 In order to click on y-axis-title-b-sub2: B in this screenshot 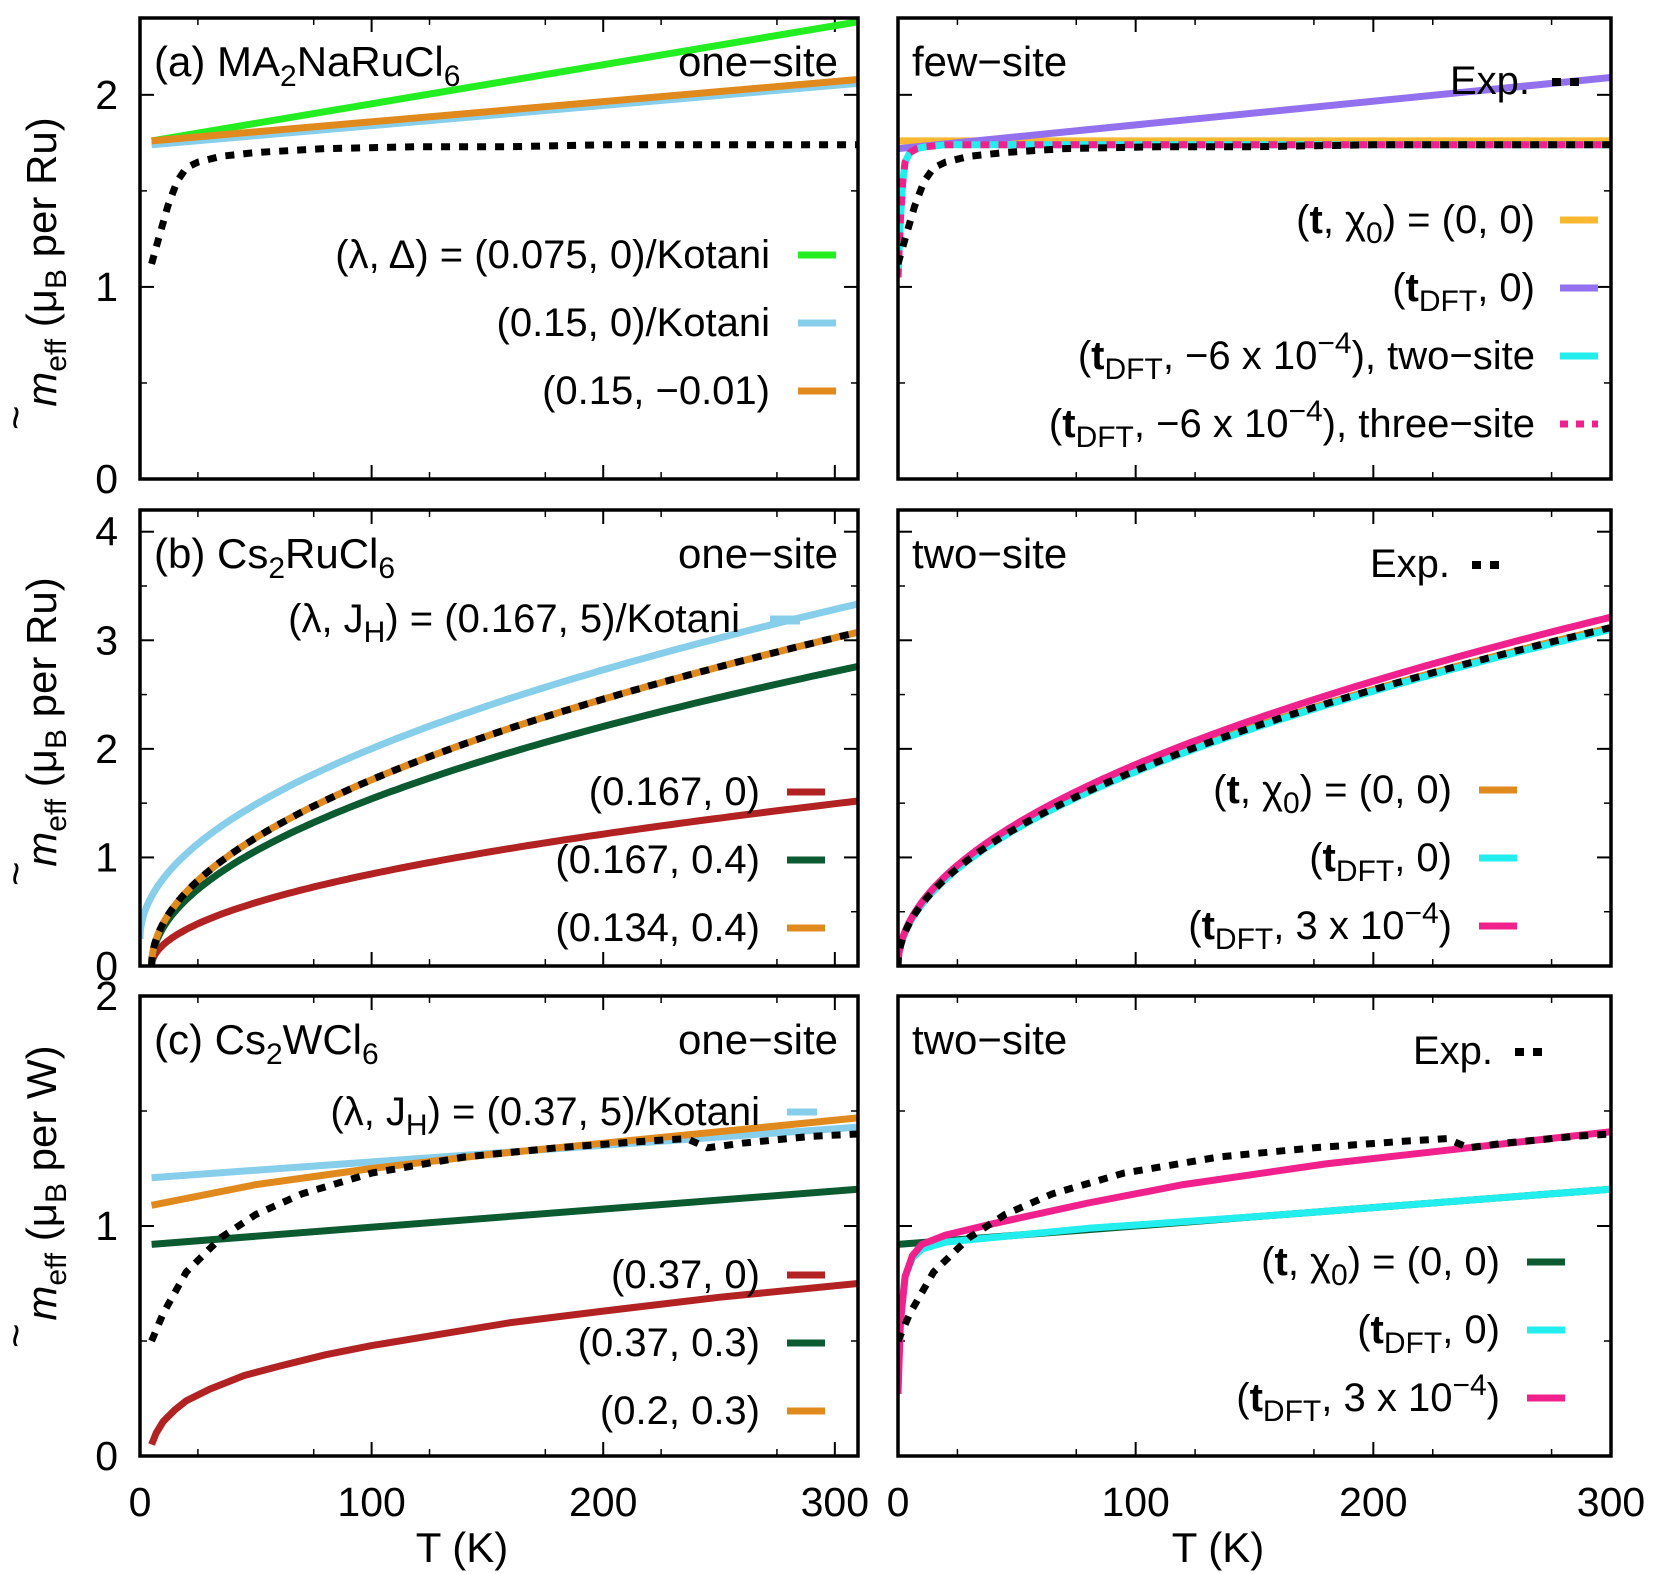, I will do `click(56, 739)`.